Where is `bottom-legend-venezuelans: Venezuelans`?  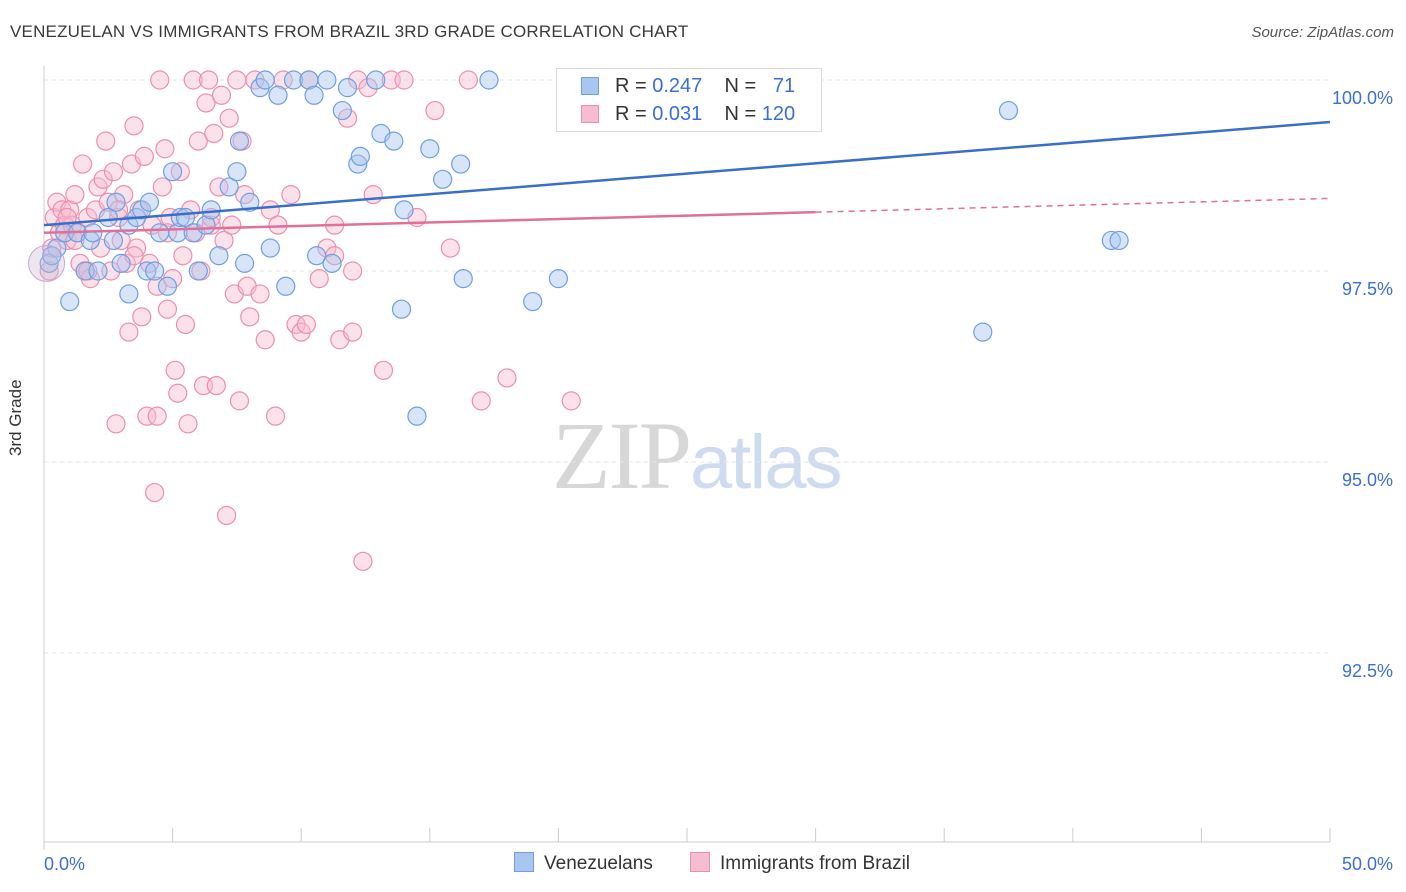
bottom-legend-venezuelans: Venezuelans is located at coordinates (583, 863).